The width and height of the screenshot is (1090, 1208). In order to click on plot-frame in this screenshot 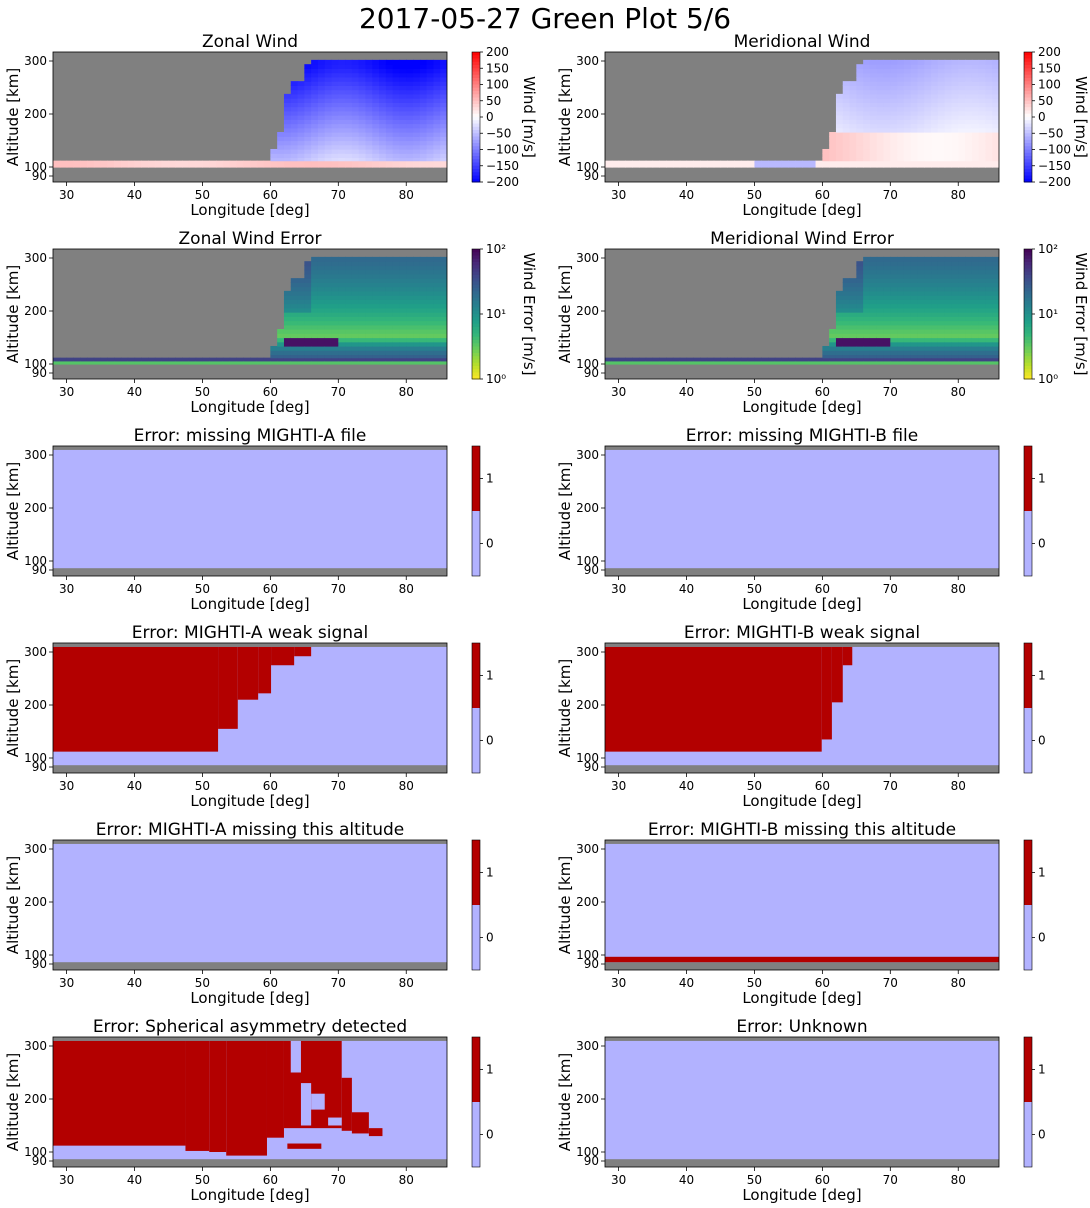, I will do `click(250, 708)`.